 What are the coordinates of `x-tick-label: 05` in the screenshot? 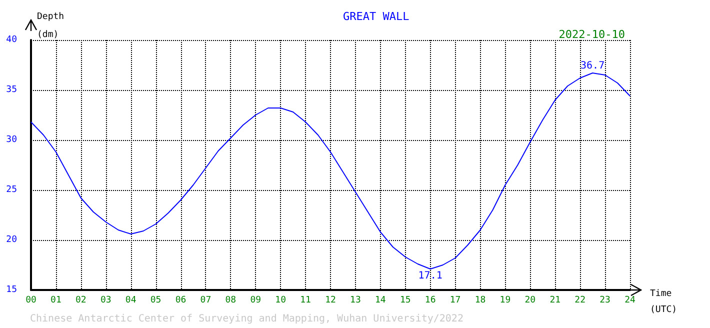 It's located at (156, 301).